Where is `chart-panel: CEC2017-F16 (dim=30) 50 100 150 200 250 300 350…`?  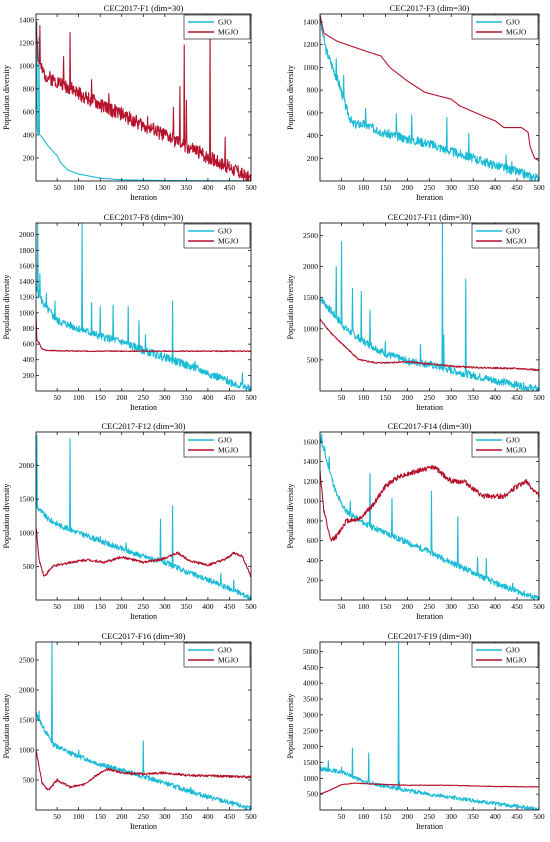 chart-panel: CEC2017-F16 (dim=30) 50 100 150 200 250 300 350… is located at coordinates (129, 731).